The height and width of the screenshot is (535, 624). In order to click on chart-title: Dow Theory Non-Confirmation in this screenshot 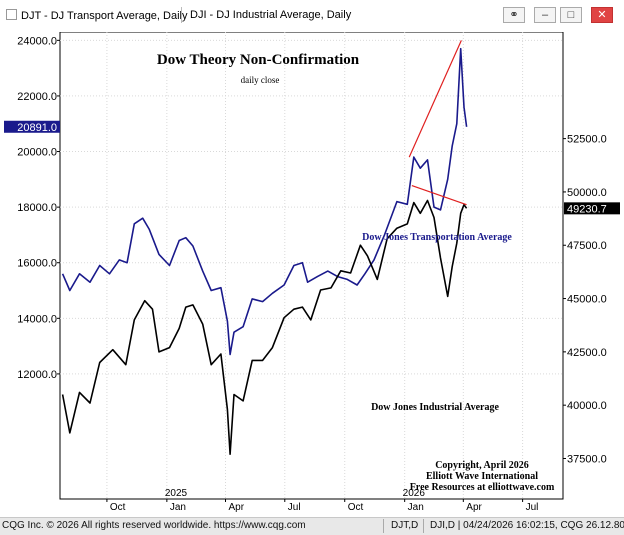, I will do `click(258, 60)`.